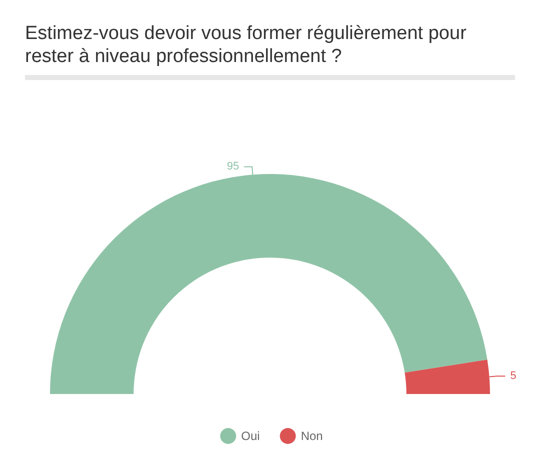  Describe the element at coordinates (233, 166) in the screenshot. I see `data-label: 95` at that location.